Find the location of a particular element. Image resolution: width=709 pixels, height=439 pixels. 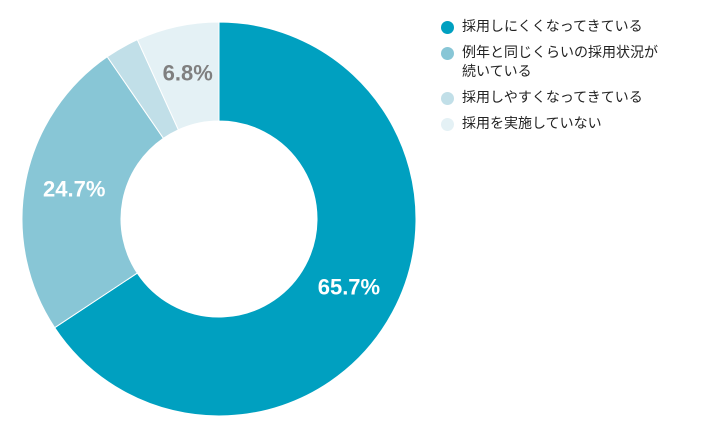

legend-label: 採用を実施していない is located at coordinates (532, 124).